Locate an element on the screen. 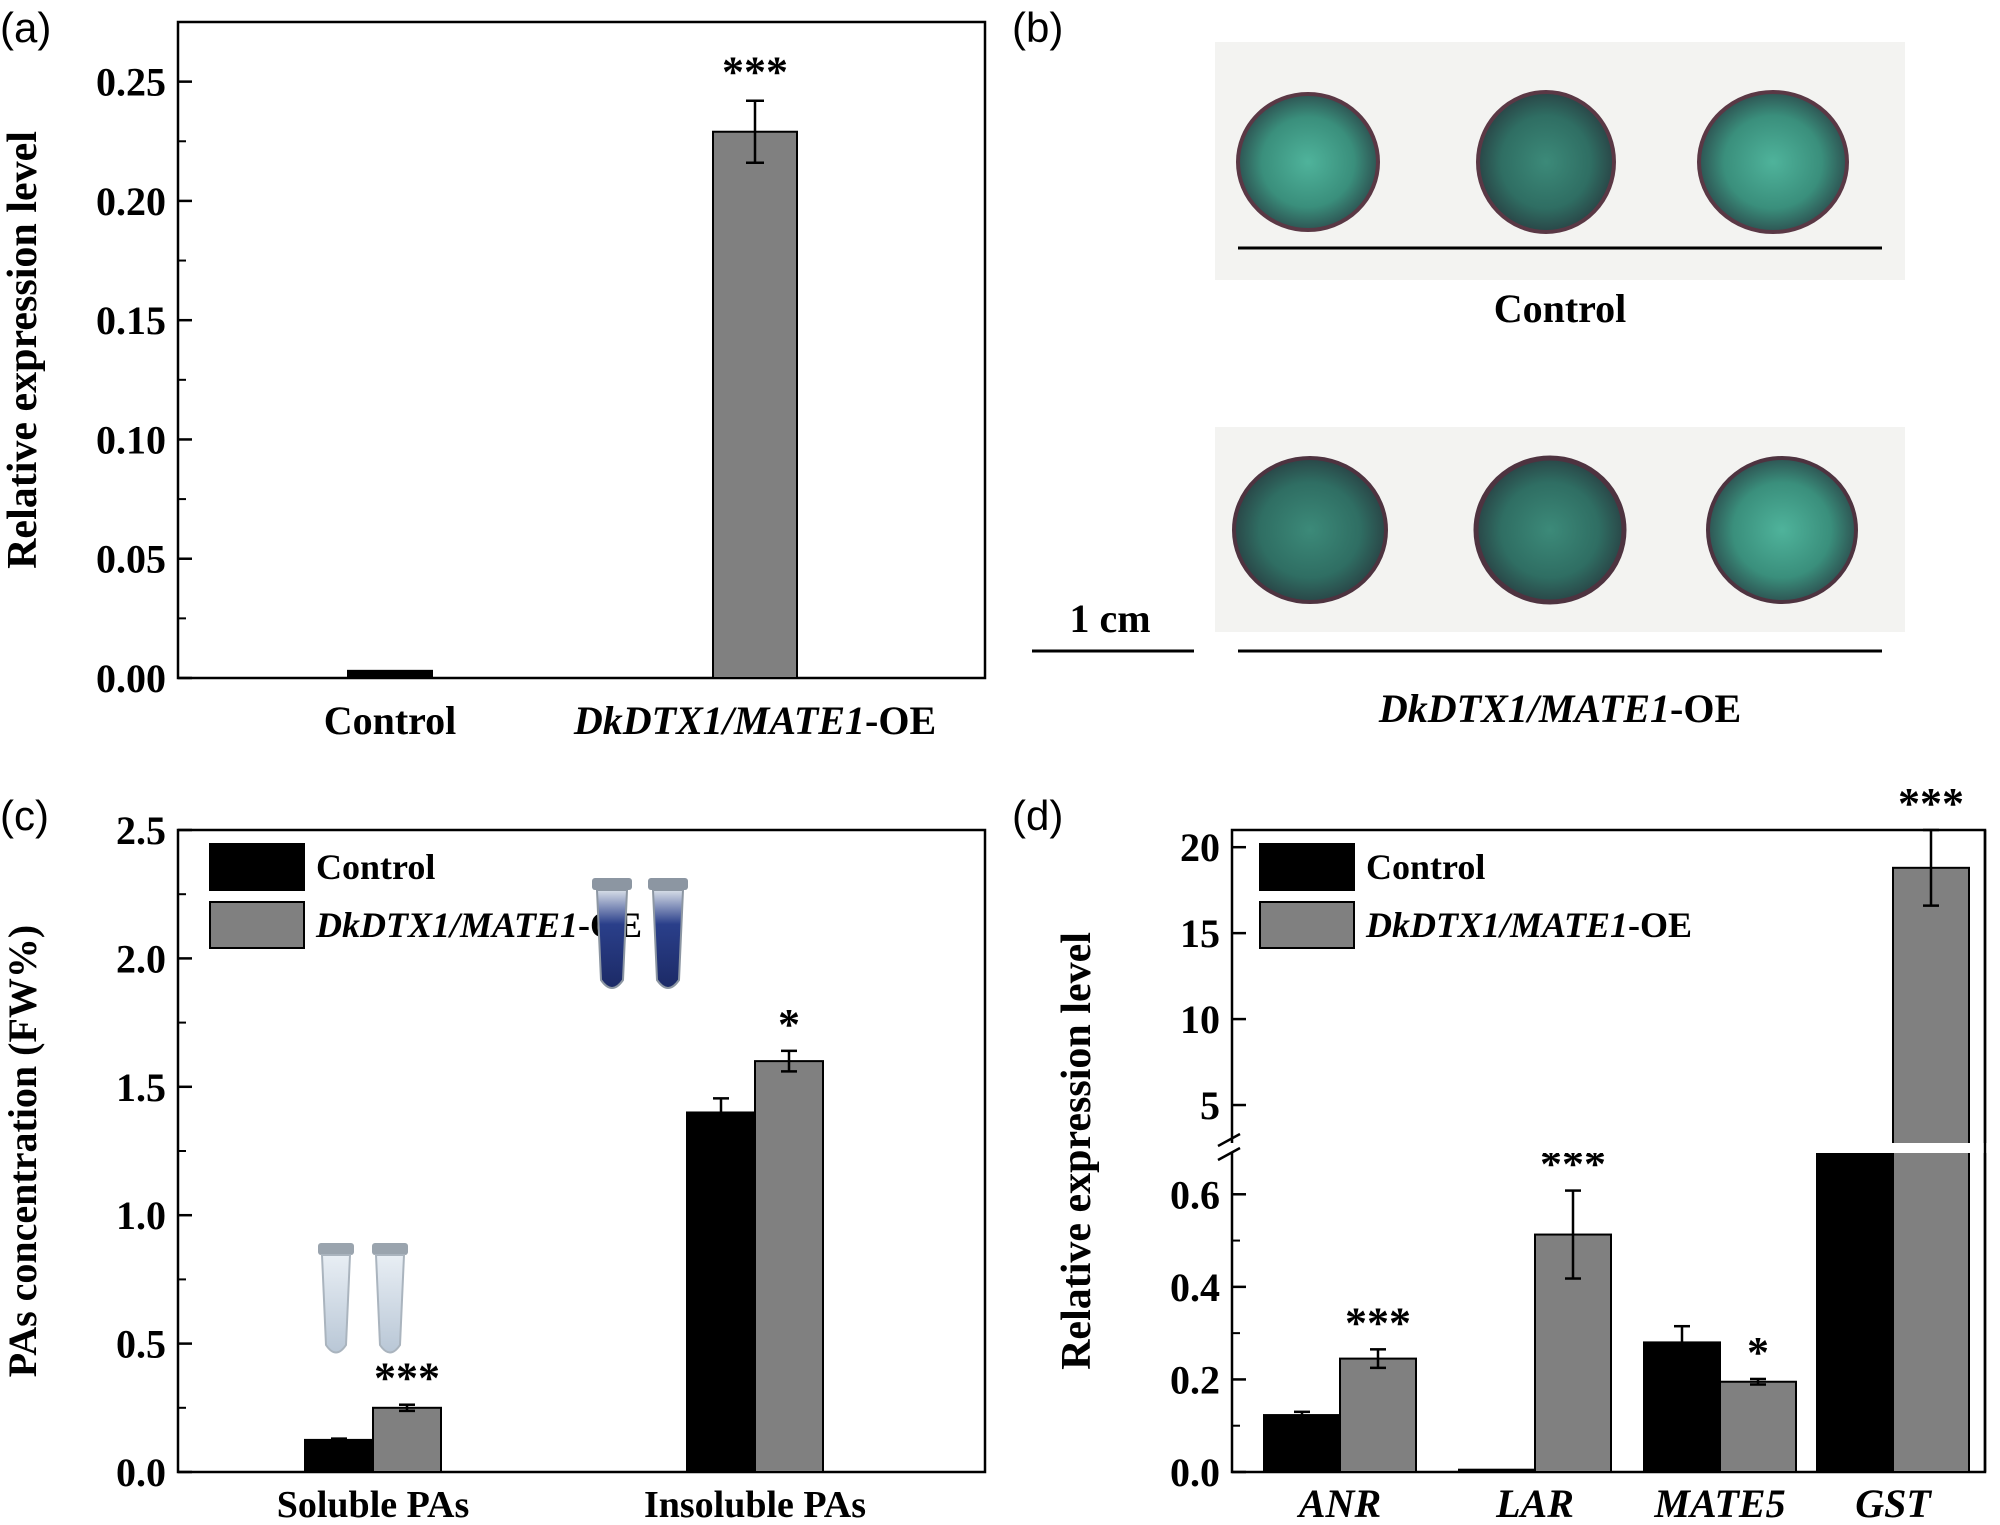 This screenshot has width=2000, height=1525. y-tick-label: 0.20 is located at coordinates (131, 201).